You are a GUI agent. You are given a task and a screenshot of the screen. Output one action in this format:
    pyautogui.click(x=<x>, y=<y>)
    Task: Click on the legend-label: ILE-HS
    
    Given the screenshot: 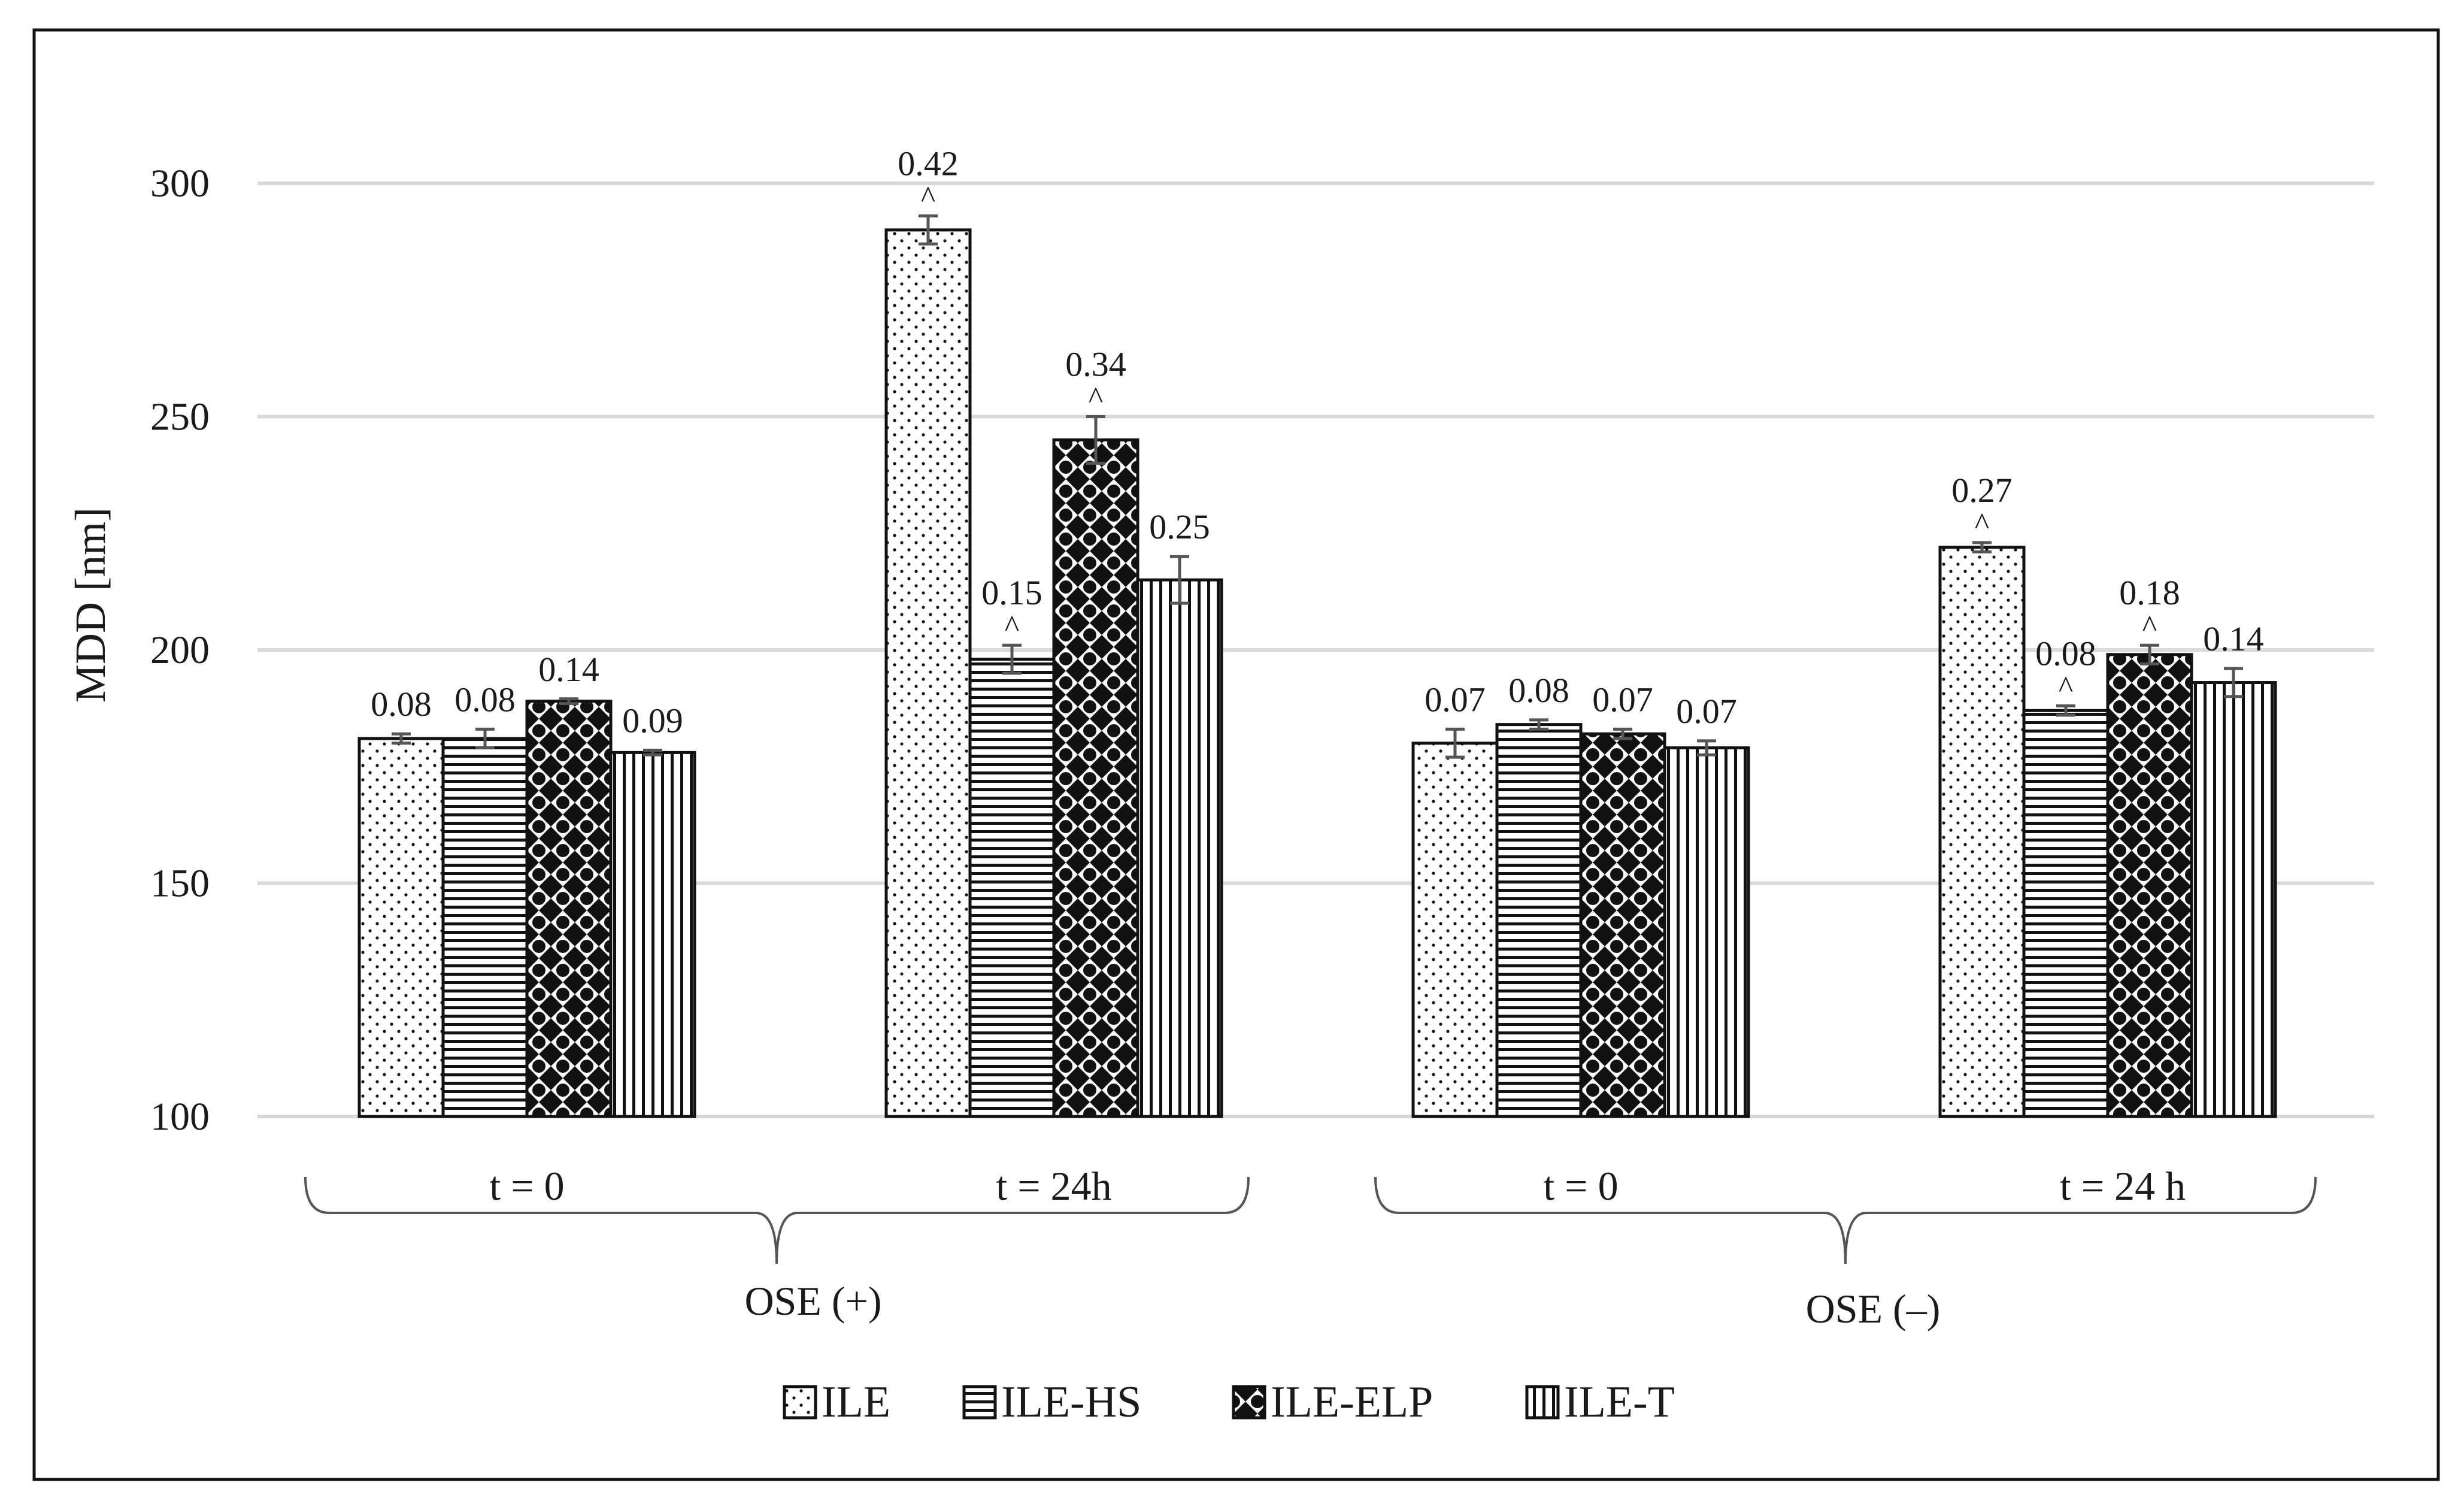 What is the action you would take?
    pyautogui.click(x=1071, y=1402)
    